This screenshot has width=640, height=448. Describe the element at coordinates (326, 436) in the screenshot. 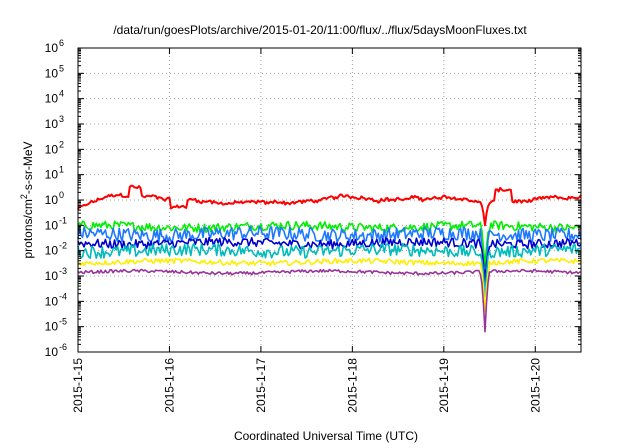

I see `x-axis-label: Coordinated Universal Time (UTC)` at that location.